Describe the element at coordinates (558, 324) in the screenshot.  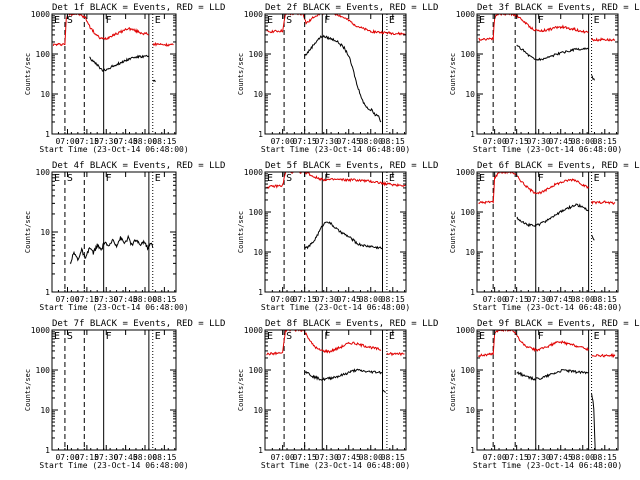
I see `panel-title: Det 9f BLACK = Events, RED = LLD` at that location.